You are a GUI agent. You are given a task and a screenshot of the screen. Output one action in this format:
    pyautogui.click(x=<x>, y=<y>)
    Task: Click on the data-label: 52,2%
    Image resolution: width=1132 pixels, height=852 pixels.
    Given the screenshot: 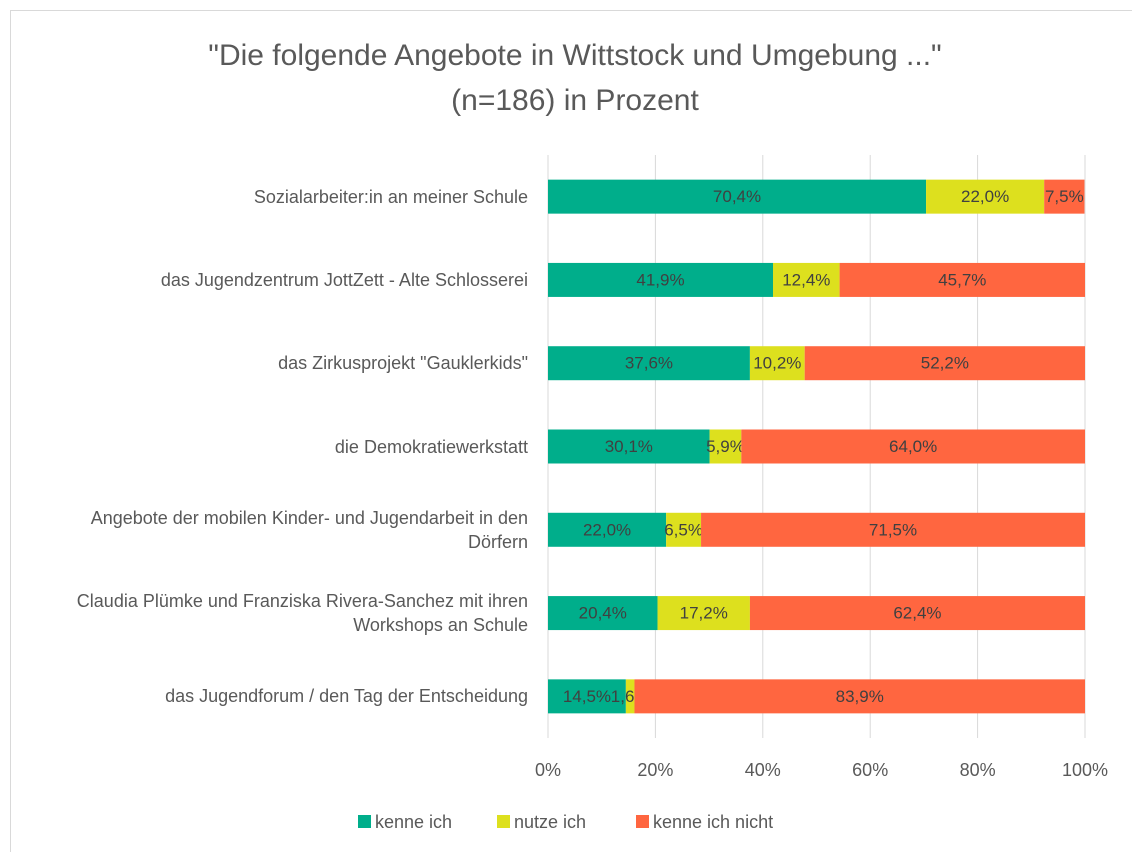 What is the action you would take?
    pyautogui.click(x=945, y=363)
    